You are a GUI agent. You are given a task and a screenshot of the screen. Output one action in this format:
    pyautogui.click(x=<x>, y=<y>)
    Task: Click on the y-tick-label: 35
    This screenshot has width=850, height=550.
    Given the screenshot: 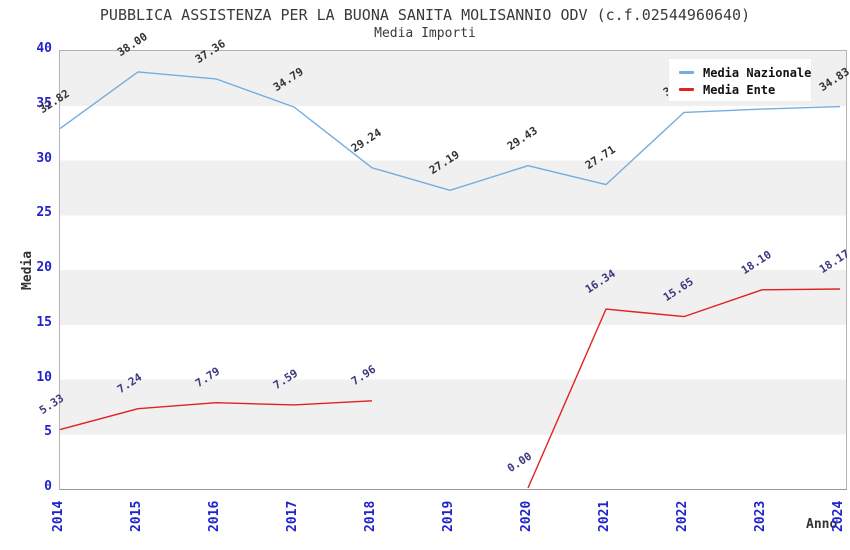 What is the action you would take?
    pyautogui.click(x=44, y=103)
    